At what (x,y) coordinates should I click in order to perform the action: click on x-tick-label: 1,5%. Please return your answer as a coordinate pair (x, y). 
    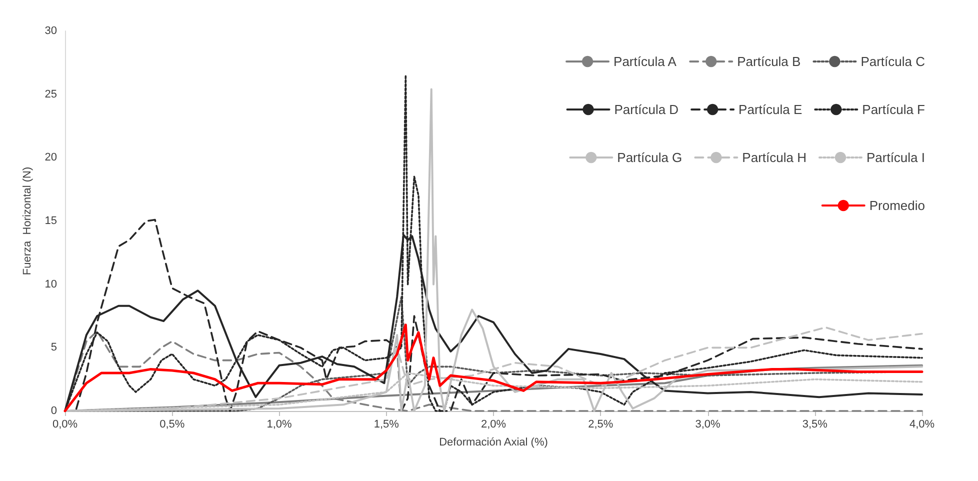
    Looking at the image, I should click on (387, 424).